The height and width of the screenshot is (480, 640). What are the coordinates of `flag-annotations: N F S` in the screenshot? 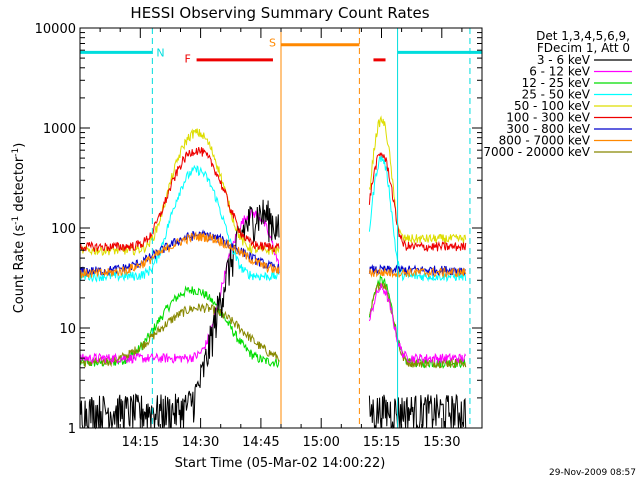 It's located at (216, 51).